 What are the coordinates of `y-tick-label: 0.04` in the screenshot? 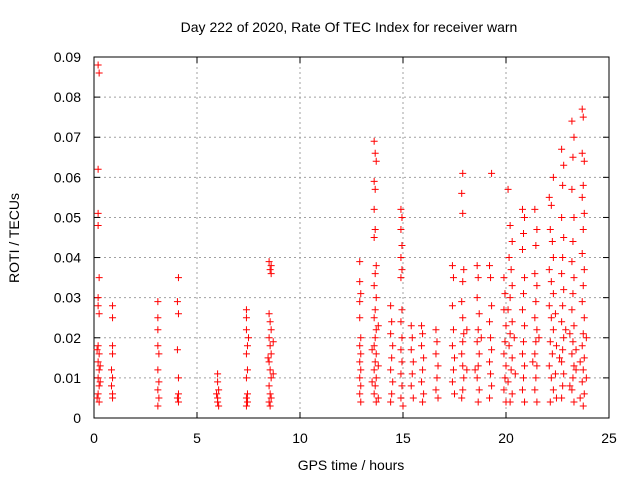 It's located at (67, 258).